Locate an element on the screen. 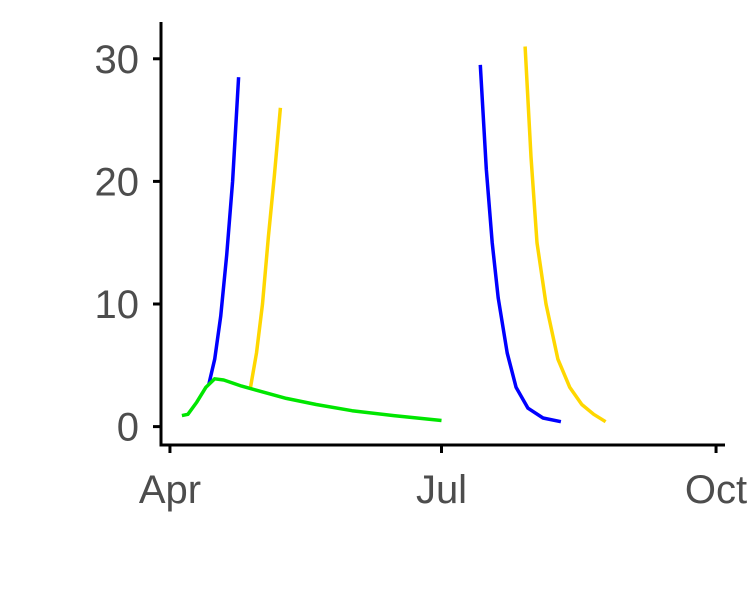  y-axis-ticks: 0 10 20 30 is located at coordinates (128, 244).